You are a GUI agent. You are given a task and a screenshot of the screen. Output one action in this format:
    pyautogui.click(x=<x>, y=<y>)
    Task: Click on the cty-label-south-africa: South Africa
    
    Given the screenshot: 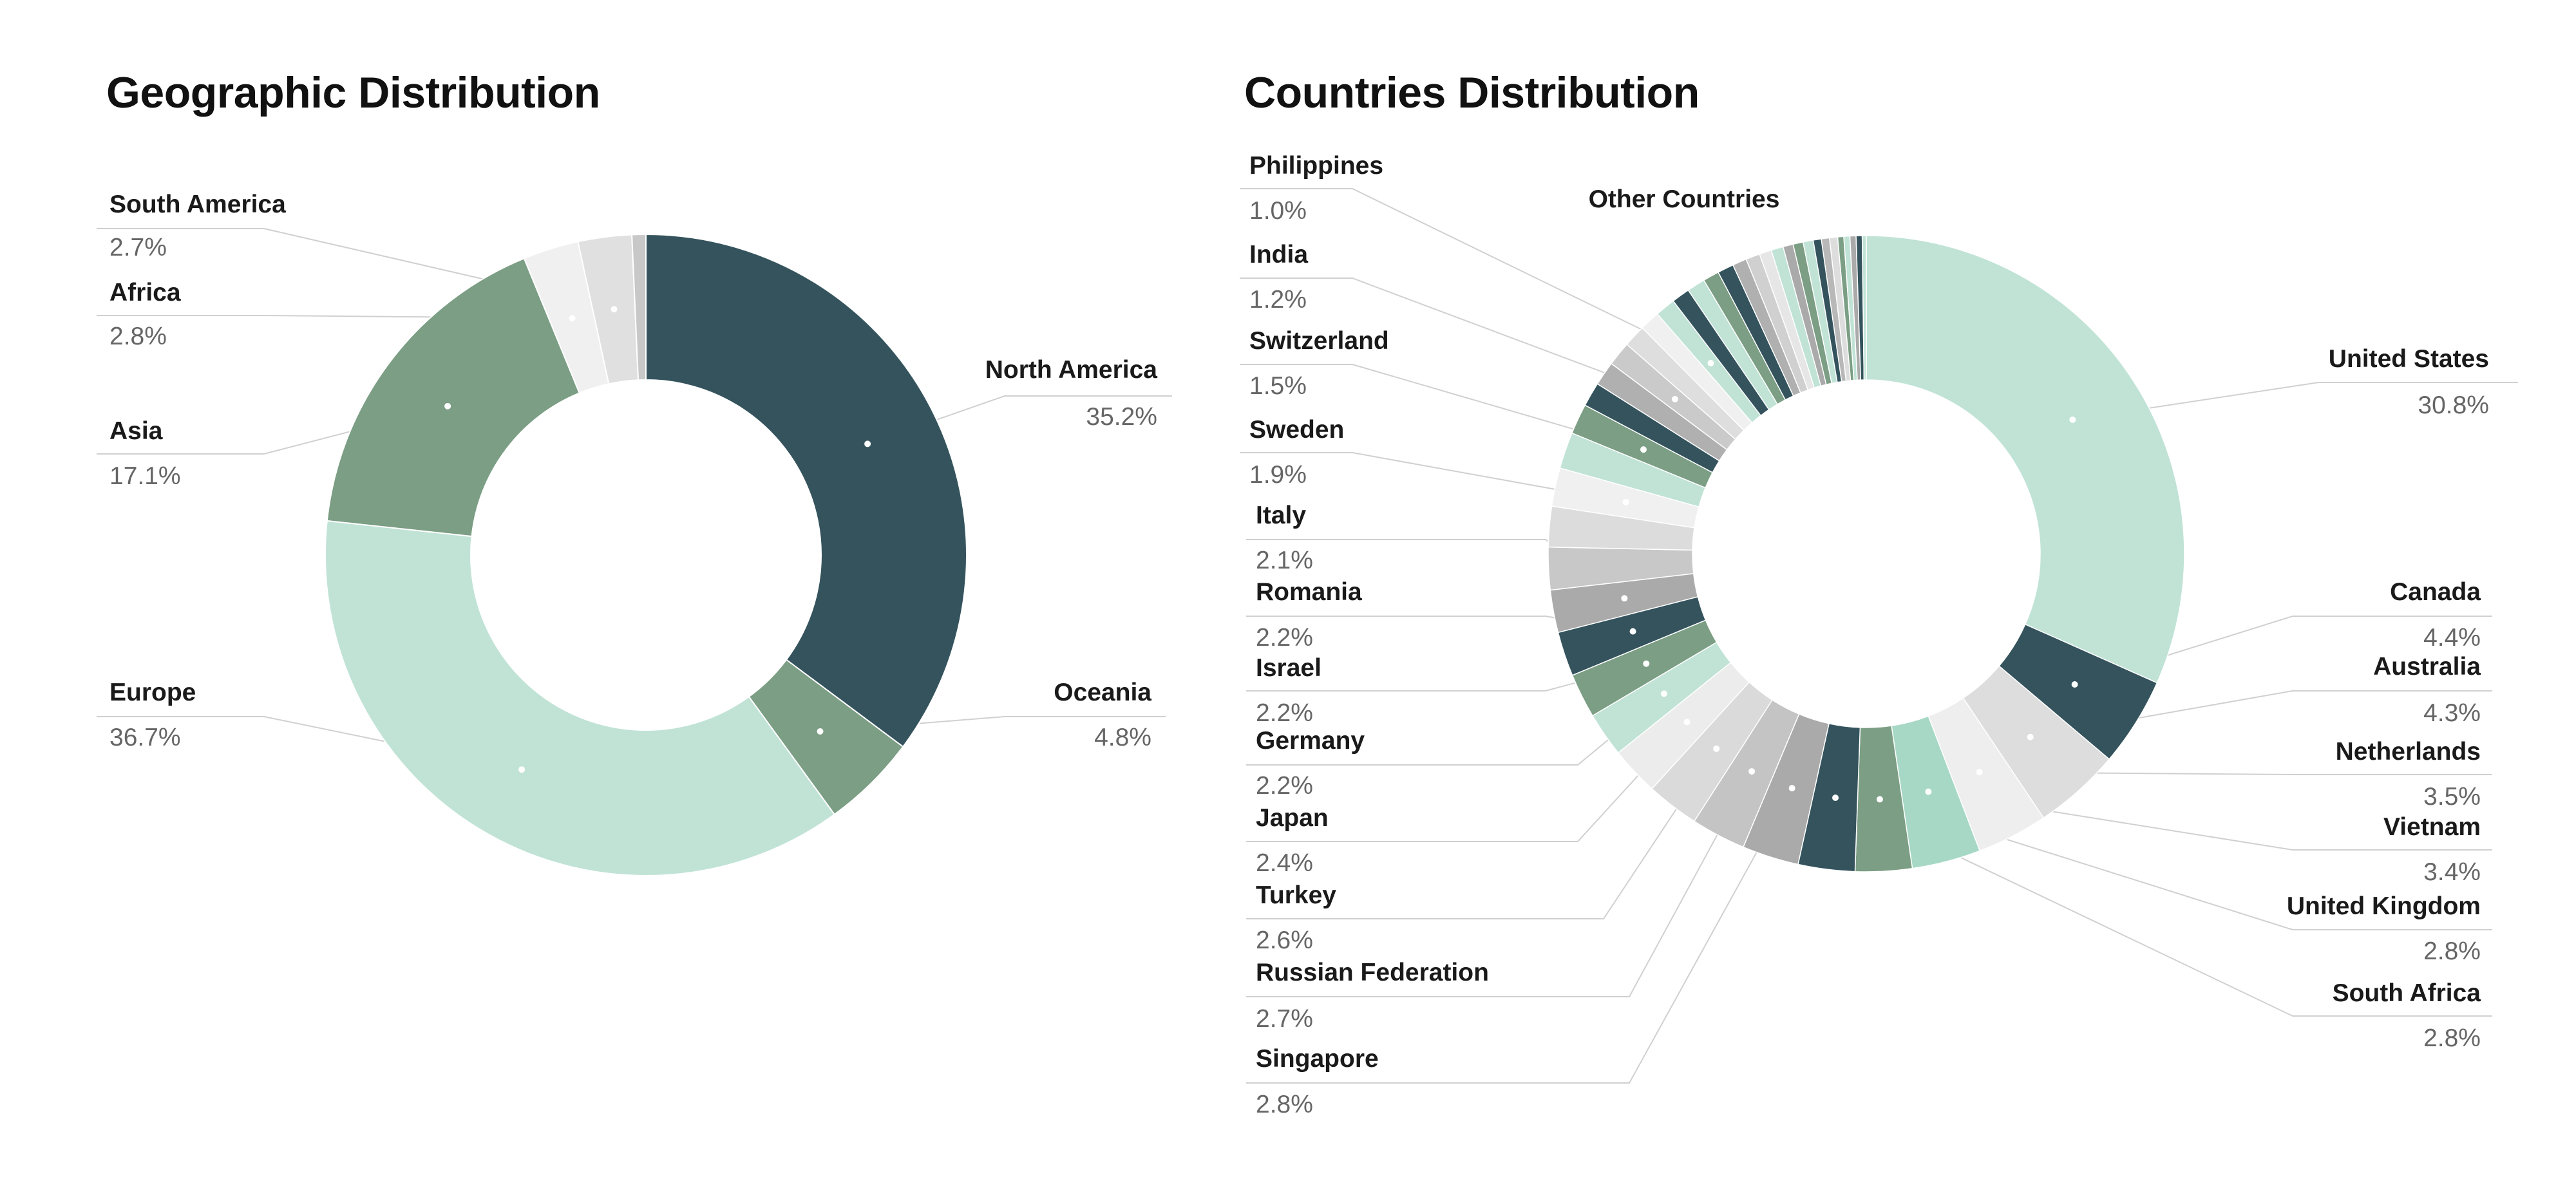 What is the action you would take?
    pyautogui.click(x=2407, y=993)
    